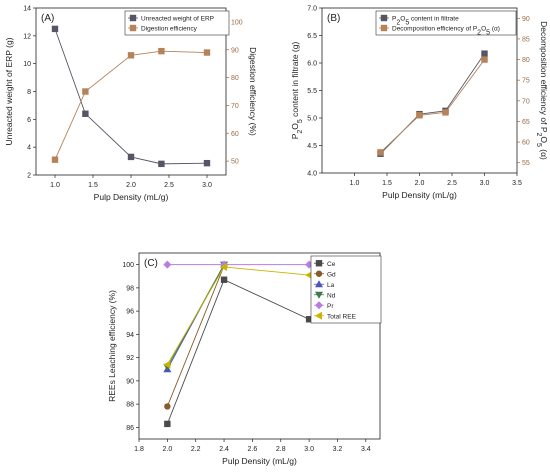 The image size is (550, 473). I want to click on y-right-tick-label: 65, so click(526, 122).